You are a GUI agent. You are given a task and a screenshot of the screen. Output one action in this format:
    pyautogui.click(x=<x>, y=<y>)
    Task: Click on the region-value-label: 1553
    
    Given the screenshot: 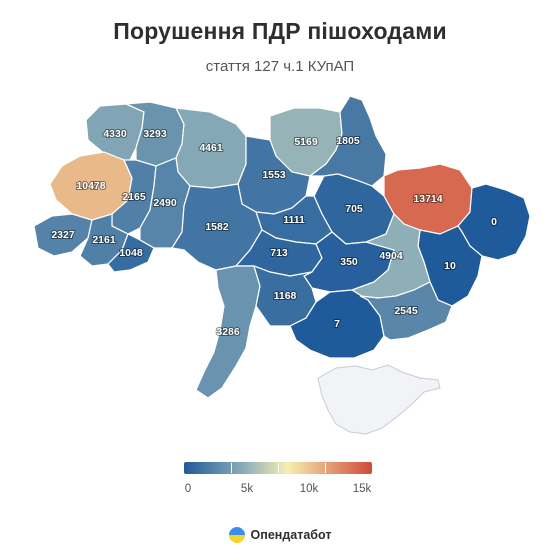 What is the action you would take?
    pyautogui.click(x=274, y=175)
    